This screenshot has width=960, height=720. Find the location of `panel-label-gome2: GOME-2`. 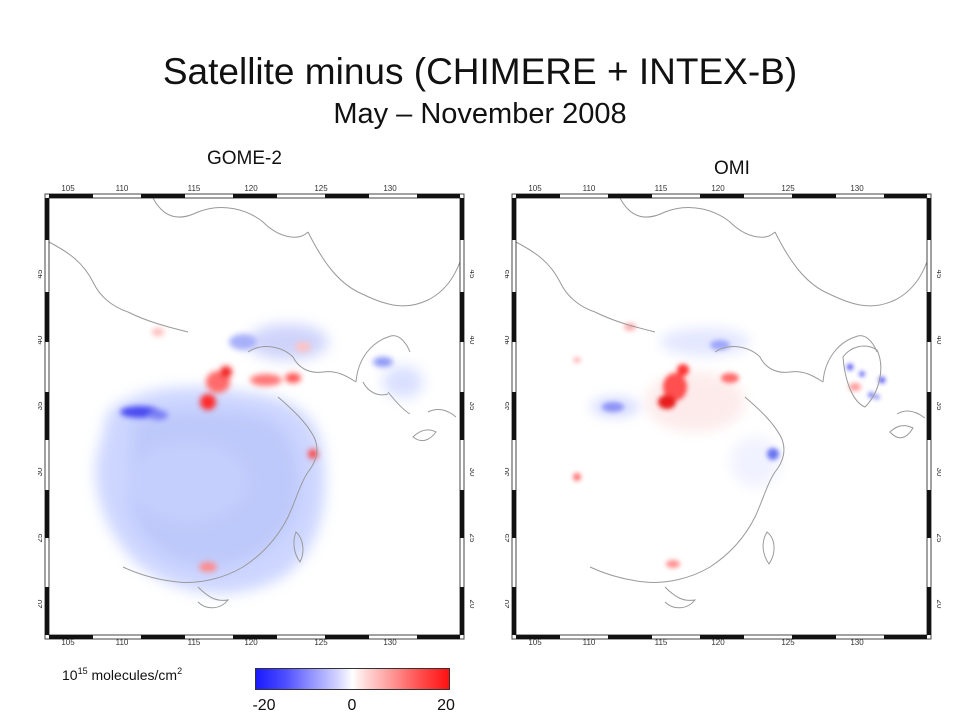

panel-label-gome2: GOME-2 is located at coordinates (244, 158).